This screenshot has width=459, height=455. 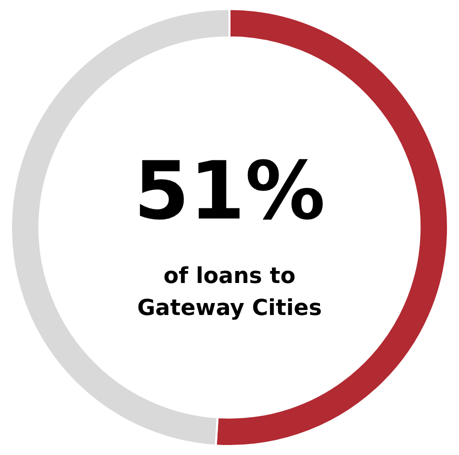 What do you see at coordinates (230, 191) in the screenshot?
I see `data-label: 51%` at bounding box center [230, 191].